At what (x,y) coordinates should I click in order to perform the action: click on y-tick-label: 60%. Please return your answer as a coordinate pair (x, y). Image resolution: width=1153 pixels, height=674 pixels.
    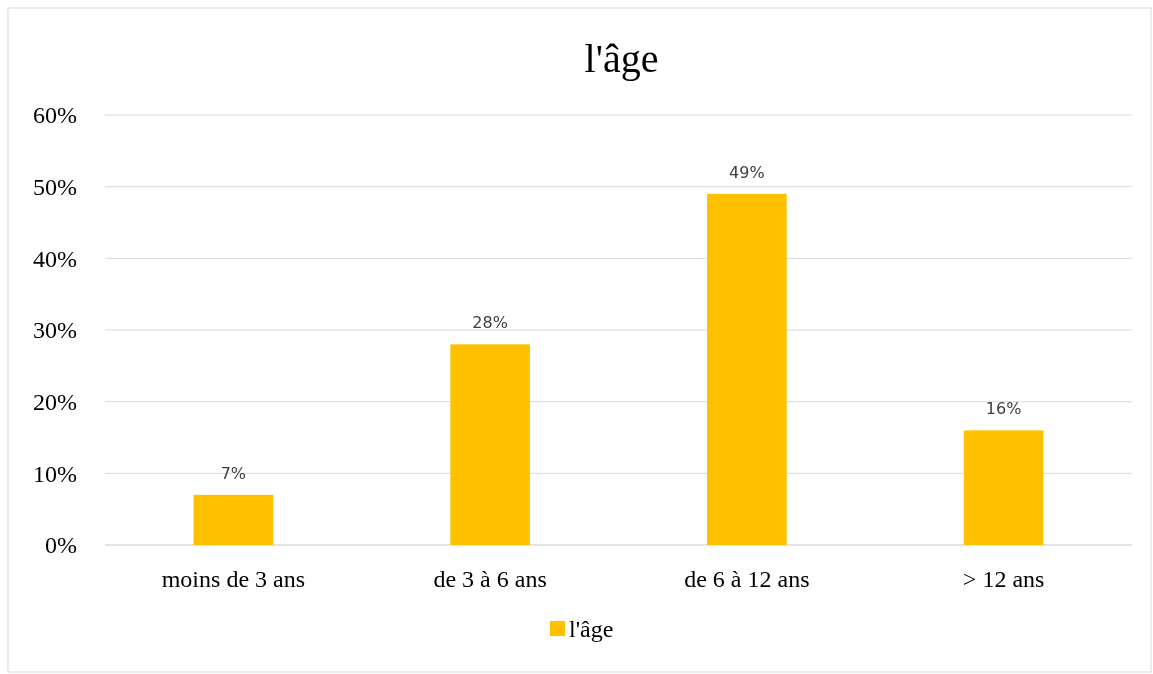
    Looking at the image, I should click on (55, 115).